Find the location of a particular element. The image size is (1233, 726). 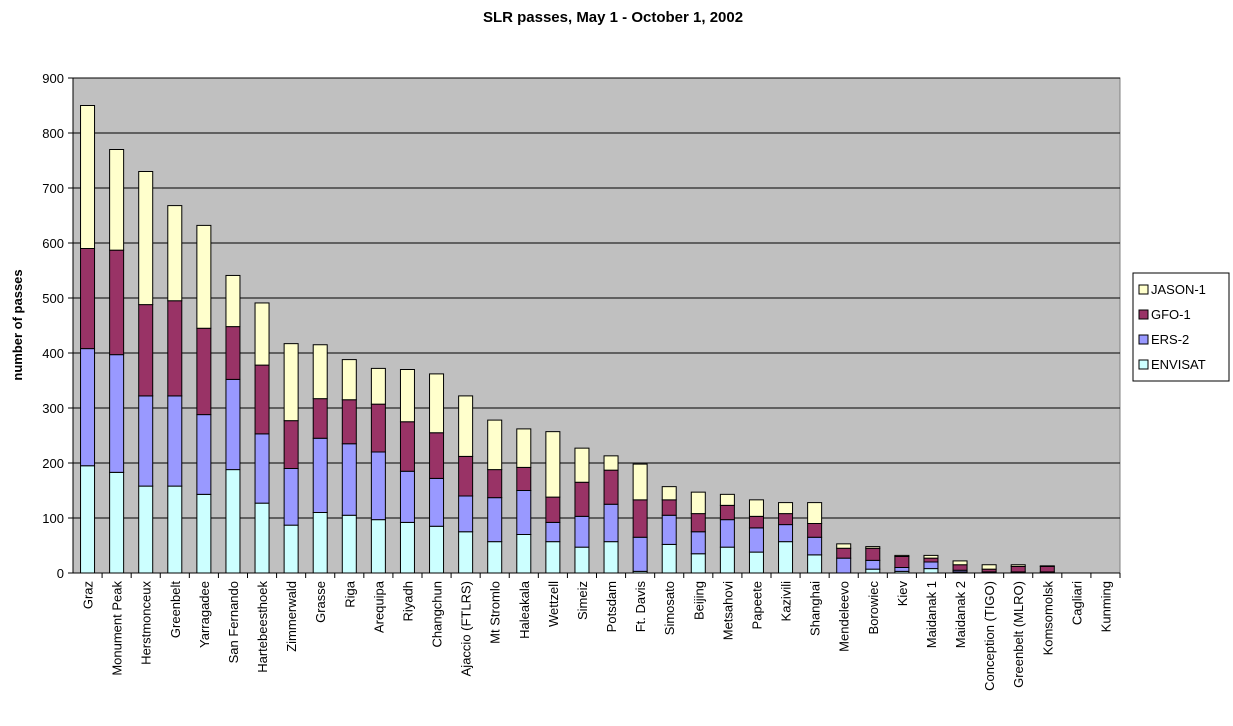

y-tick-label: 400 is located at coordinates (53, 353).